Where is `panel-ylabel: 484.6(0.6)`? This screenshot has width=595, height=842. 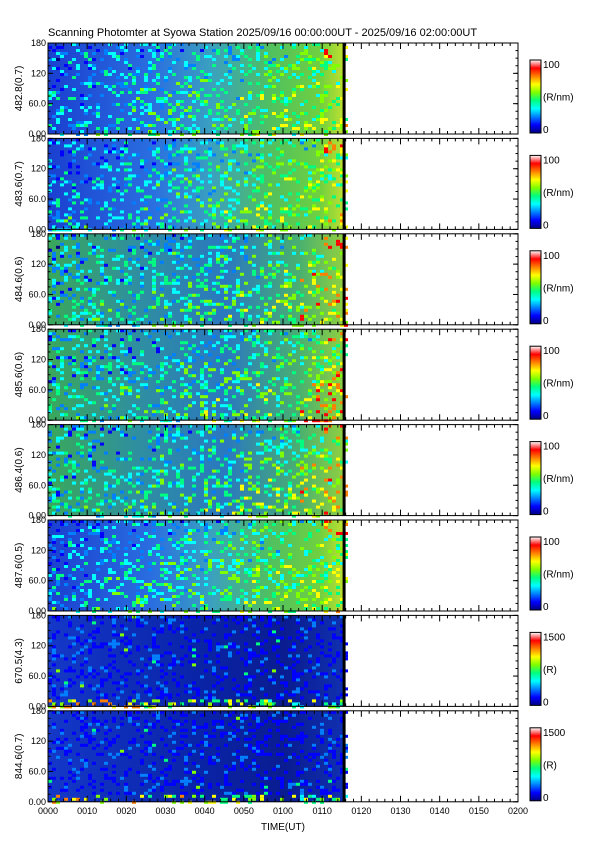
panel-ylabel: 484.6(0.6) is located at coordinates (19, 280).